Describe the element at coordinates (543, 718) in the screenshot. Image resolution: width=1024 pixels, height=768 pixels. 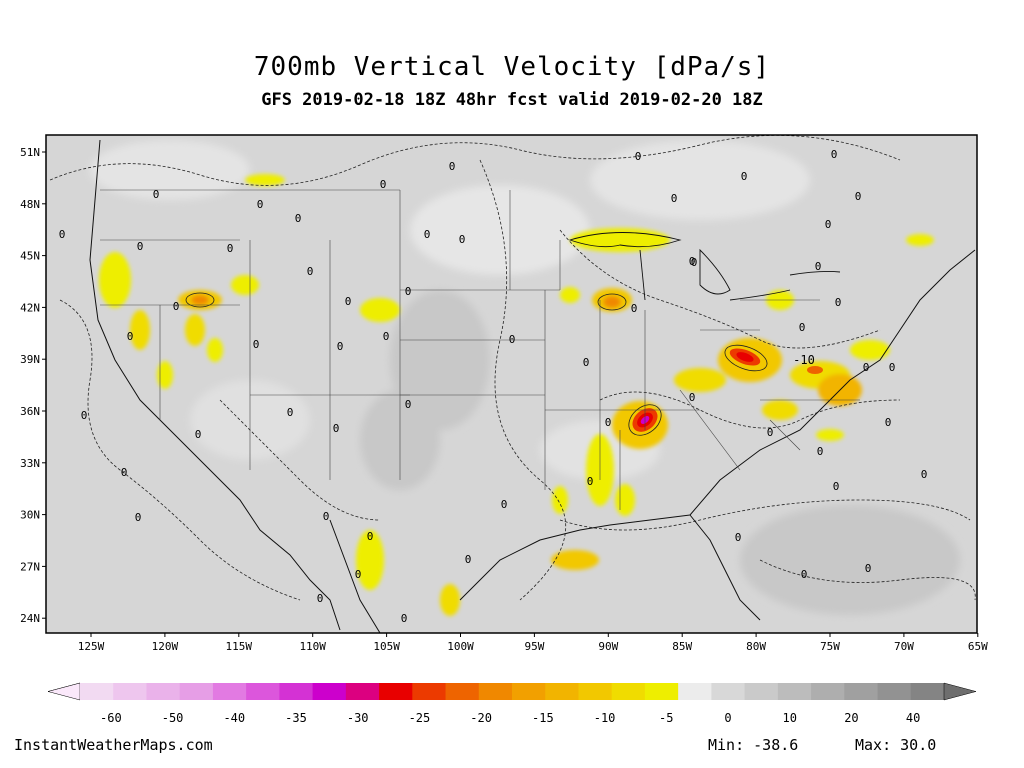
I see `colorbar-tick-label: -15` at that location.